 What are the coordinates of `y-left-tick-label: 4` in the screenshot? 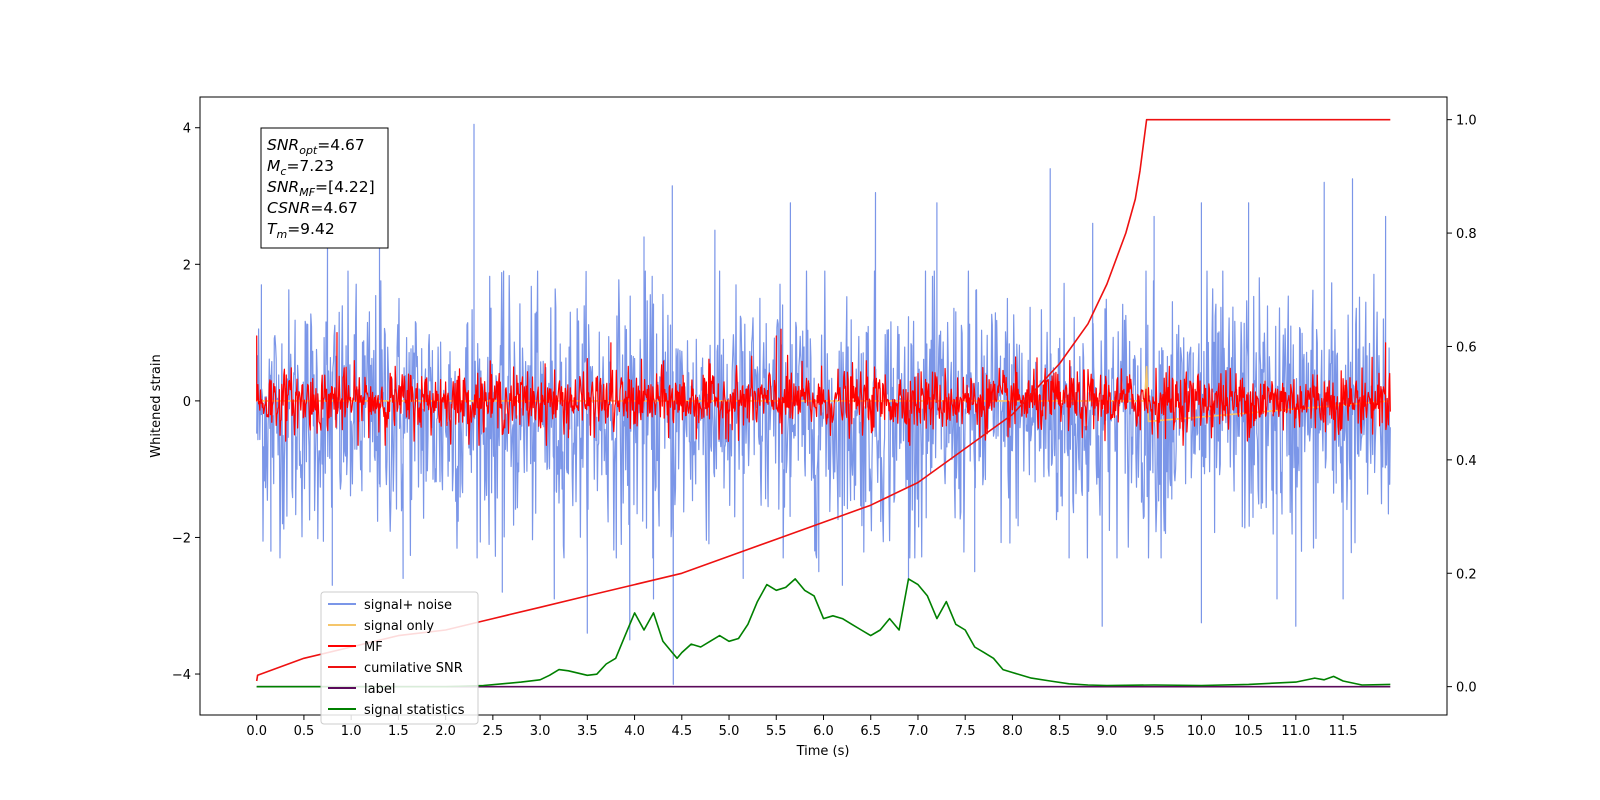 It's located at (187, 129).